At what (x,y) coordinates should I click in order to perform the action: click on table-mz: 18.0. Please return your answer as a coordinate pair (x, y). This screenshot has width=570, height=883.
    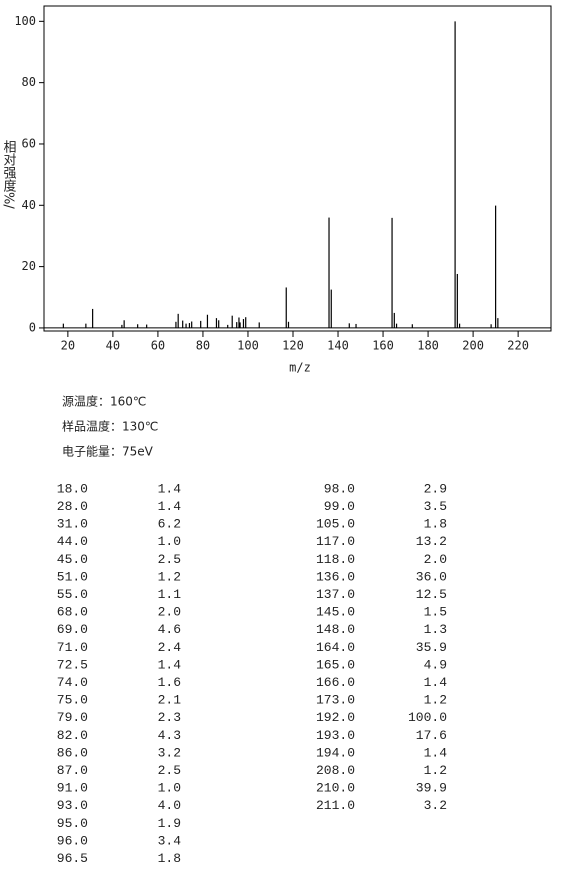
    Looking at the image, I should click on (72, 488).